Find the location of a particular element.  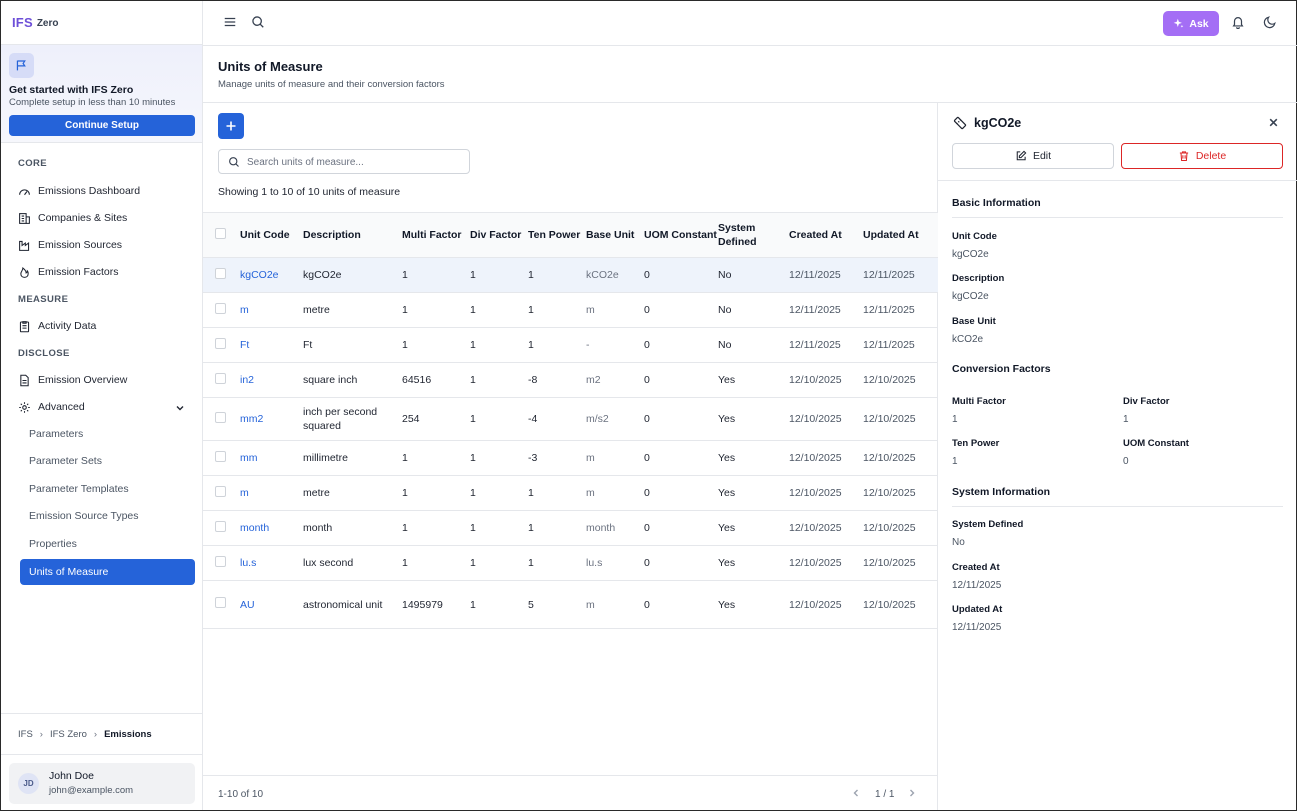

edit-icon is located at coordinates (1021, 155).